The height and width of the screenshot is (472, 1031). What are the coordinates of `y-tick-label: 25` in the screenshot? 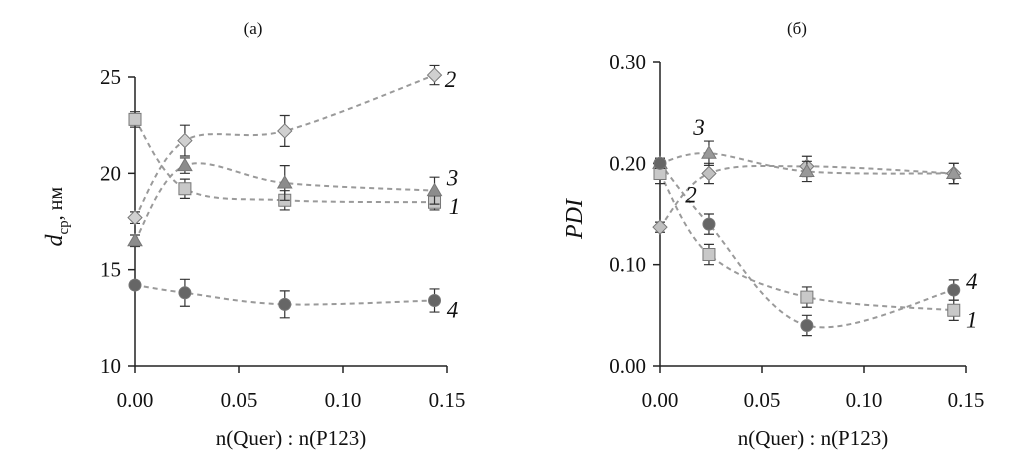 It's located at (110, 77).